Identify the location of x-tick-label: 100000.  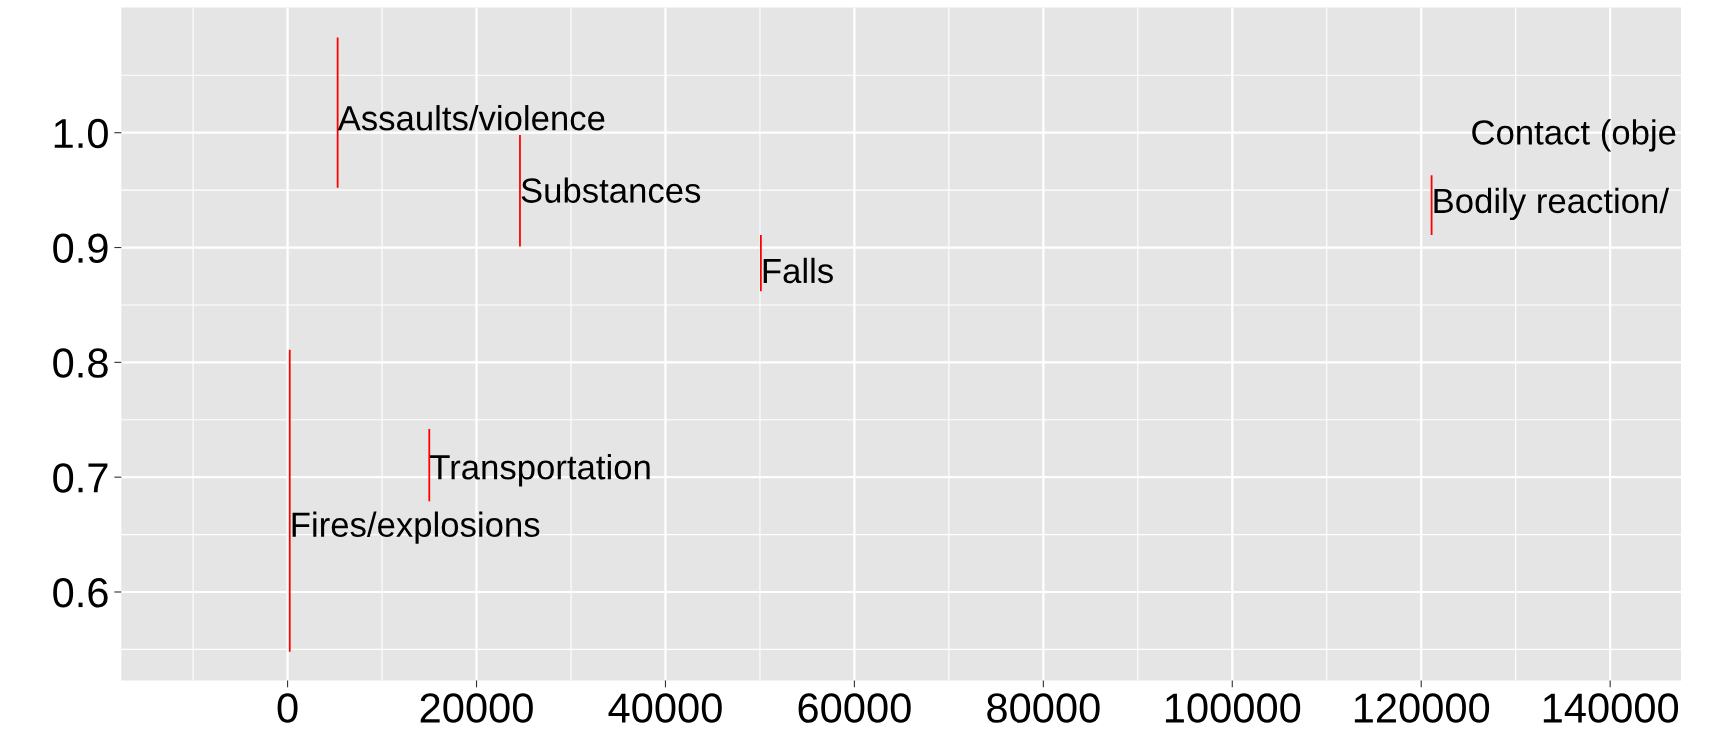
(1233, 708).